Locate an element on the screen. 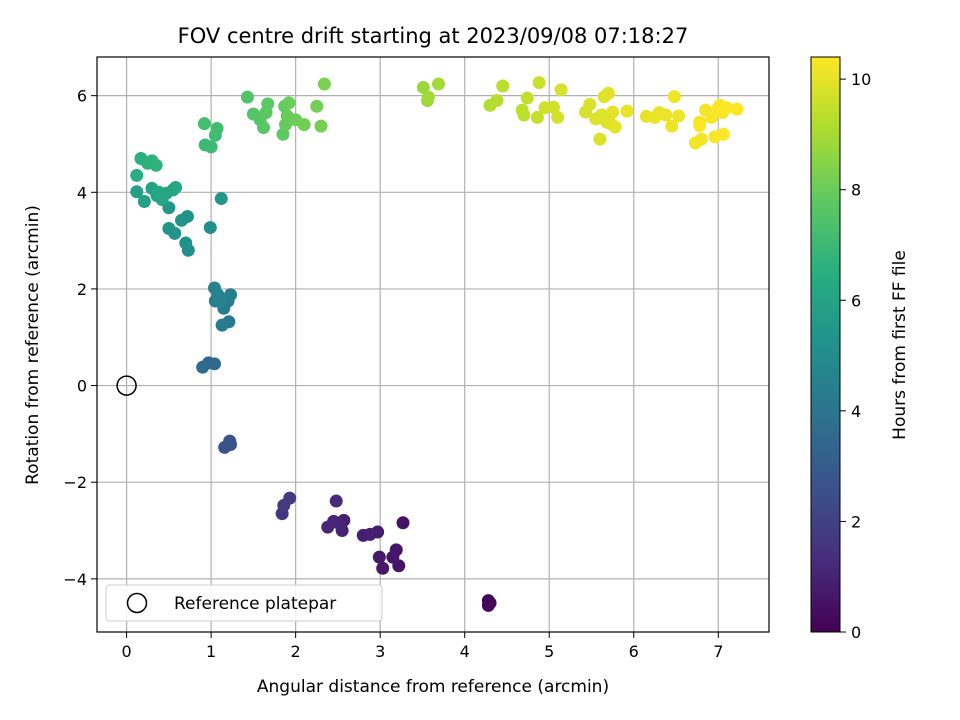 This screenshot has width=960, height=720. y-tick-label: 6 is located at coordinates (82, 96).